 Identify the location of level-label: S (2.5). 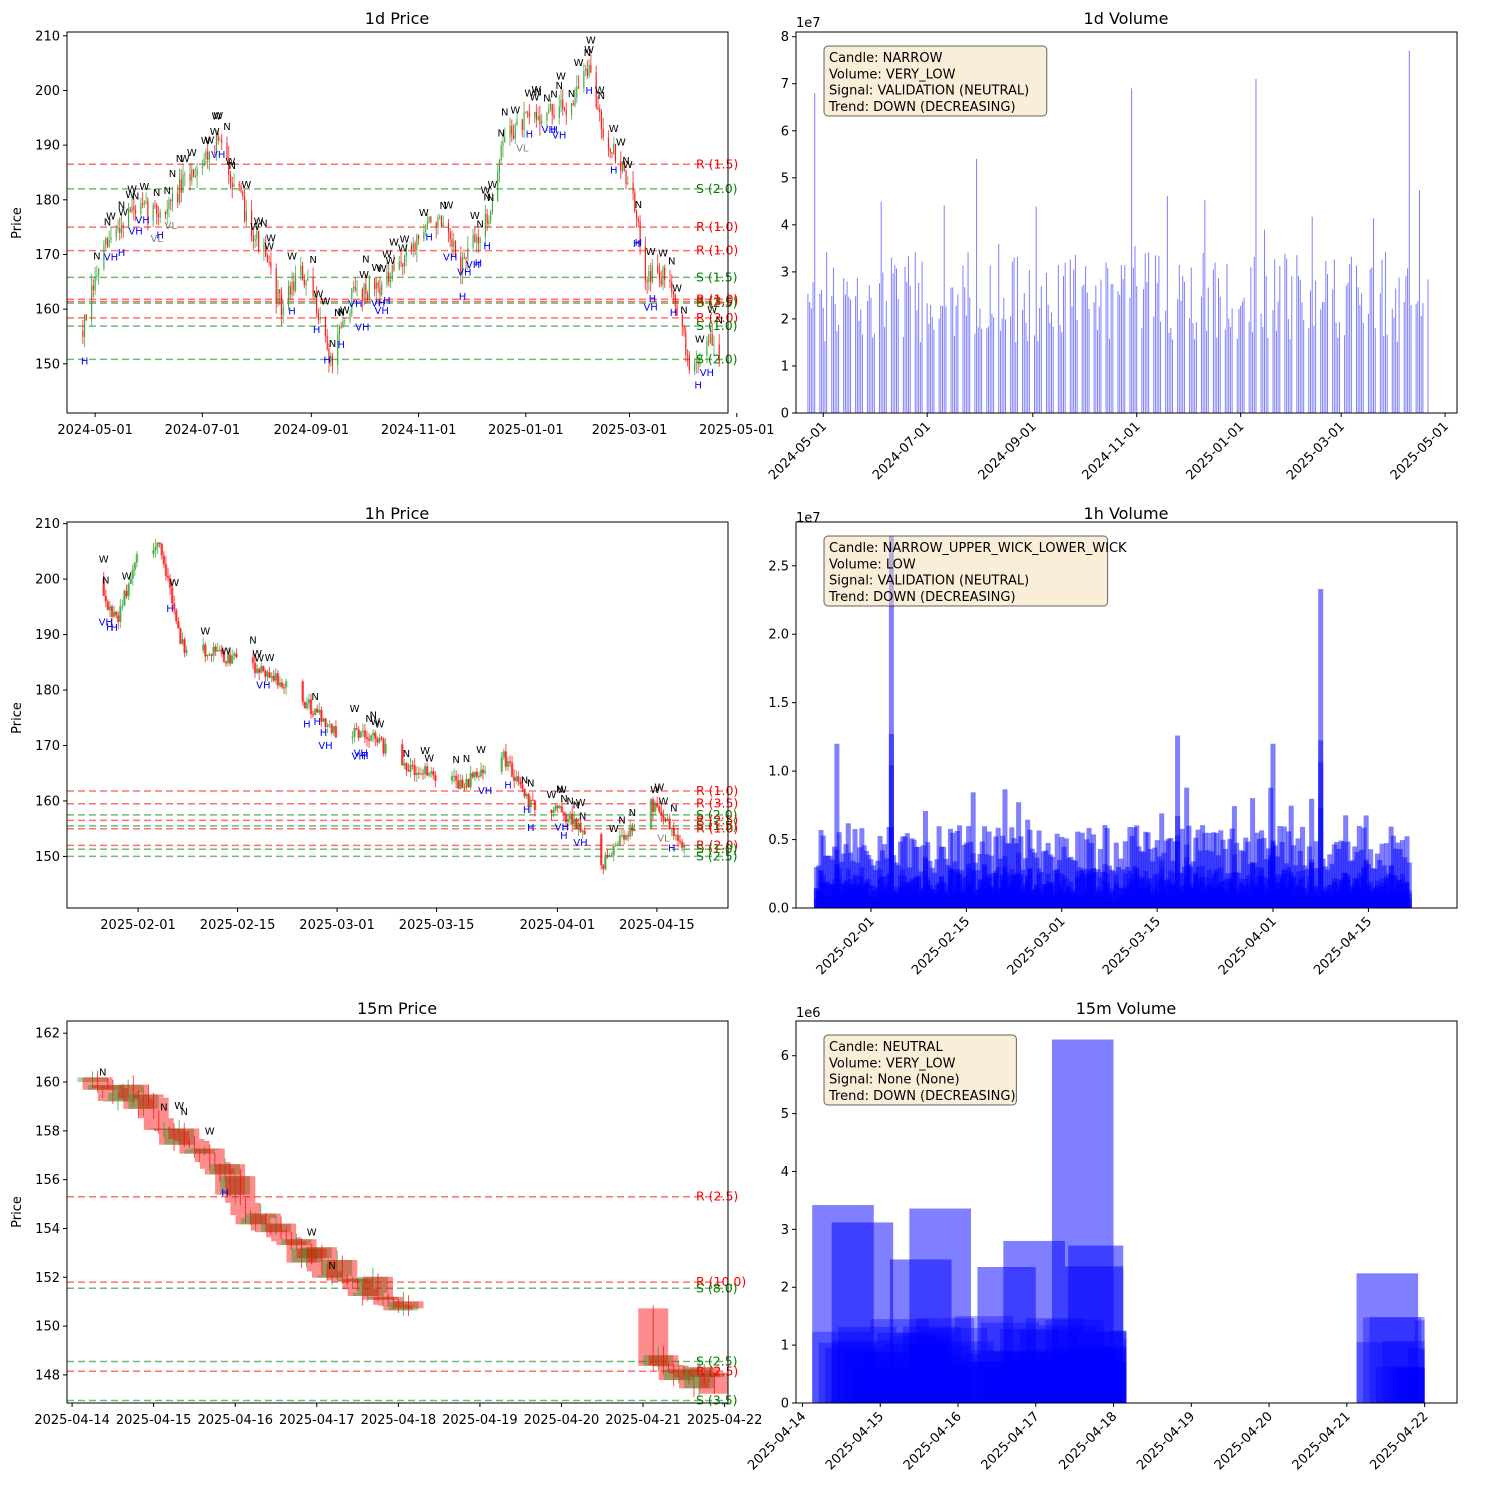
(717, 1361).